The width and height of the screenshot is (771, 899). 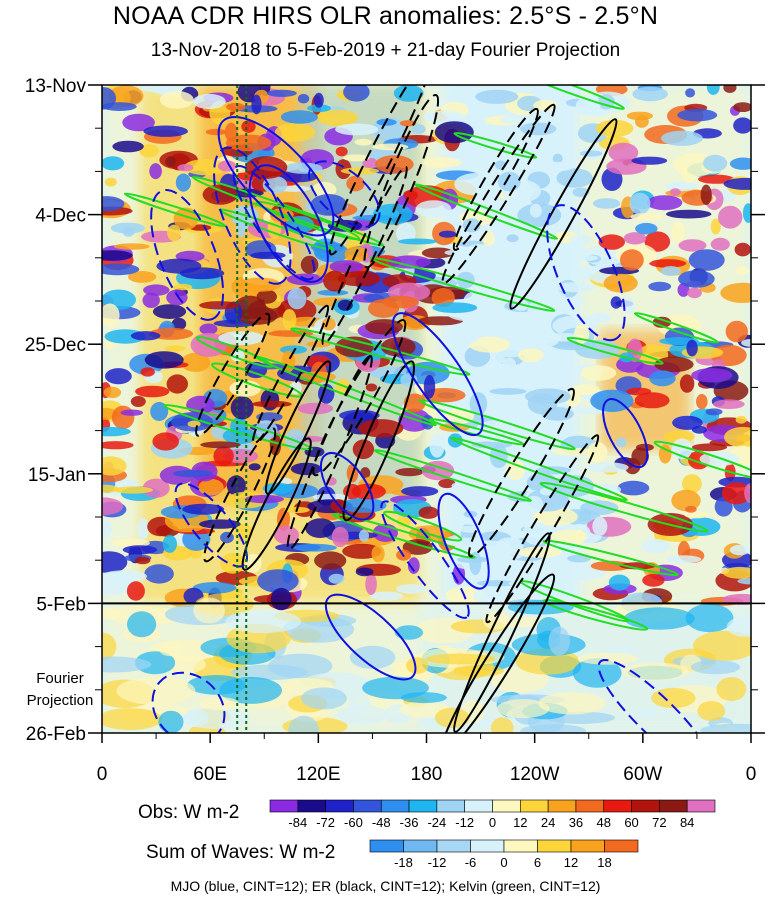 What do you see at coordinates (57, 475) in the screenshot?
I see `y-tick-label: 15-Jan` at bounding box center [57, 475].